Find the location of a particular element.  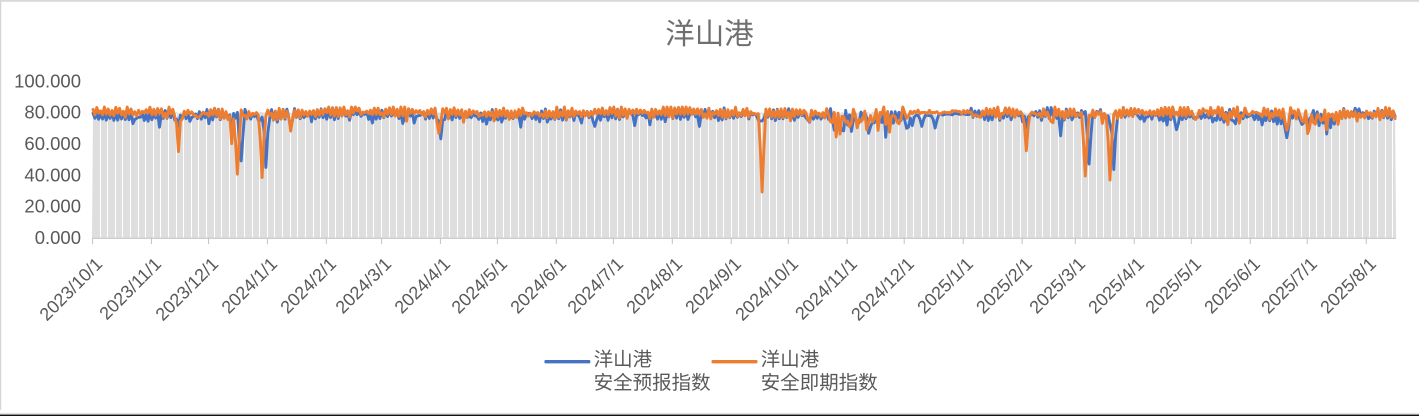

svg-text: 0.000 is located at coordinates (58, 237).